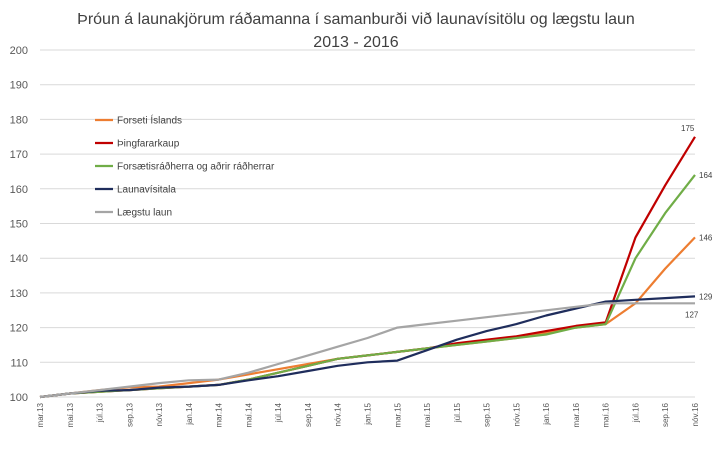 The image size is (713, 462). Describe the element at coordinates (144, 213) in the screenshot. I see `legend-entry: Lægstu laun` at that location.